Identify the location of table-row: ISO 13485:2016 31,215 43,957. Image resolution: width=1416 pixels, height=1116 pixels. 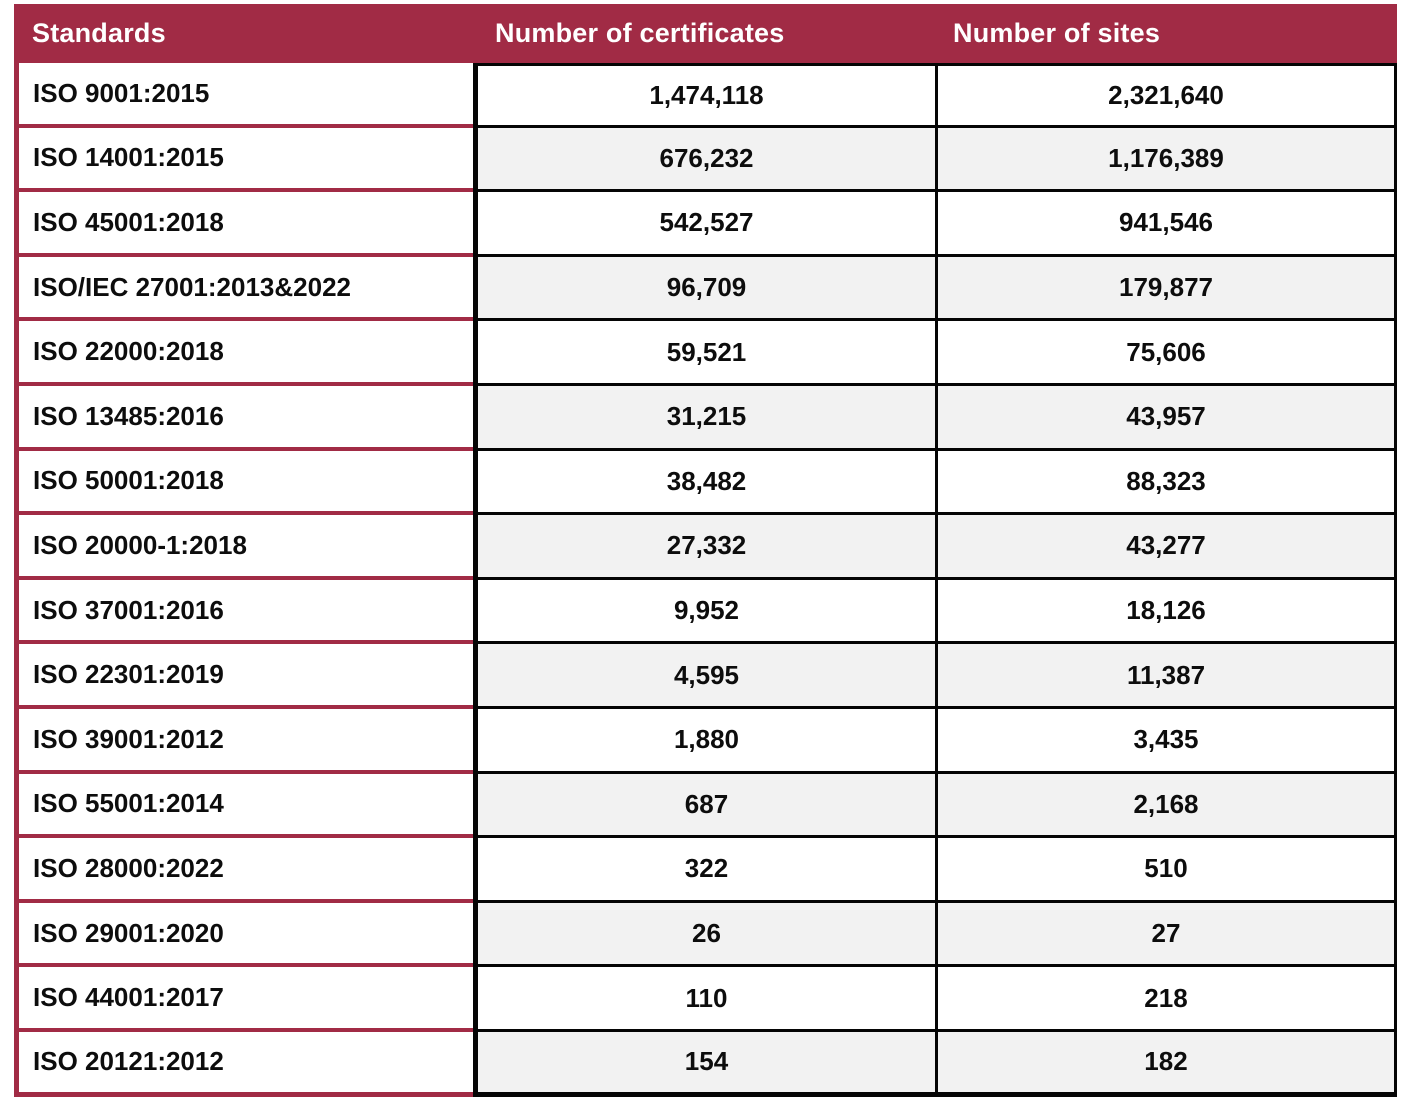
(705, 418).